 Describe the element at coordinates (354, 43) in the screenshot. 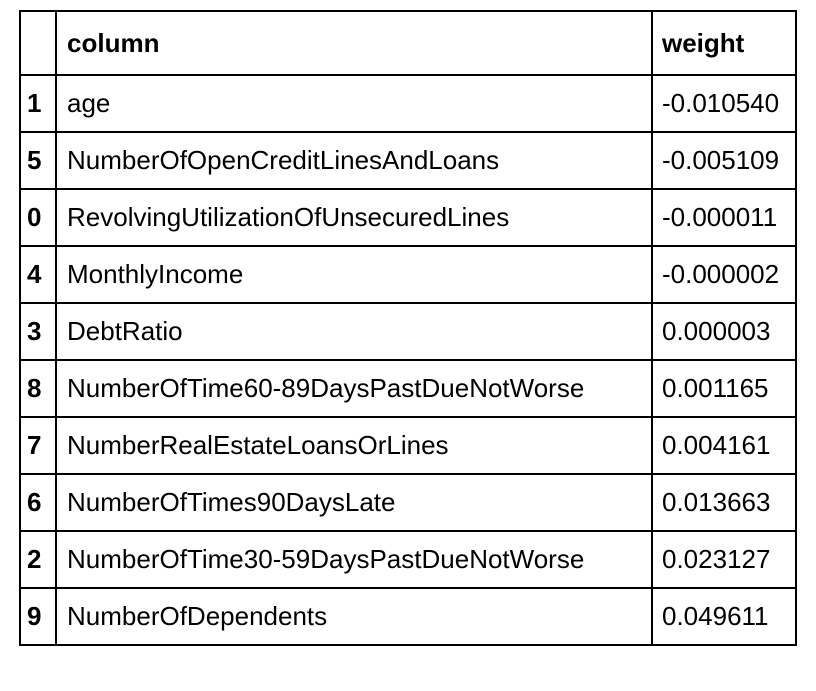

I see `column-header: column` at that location.